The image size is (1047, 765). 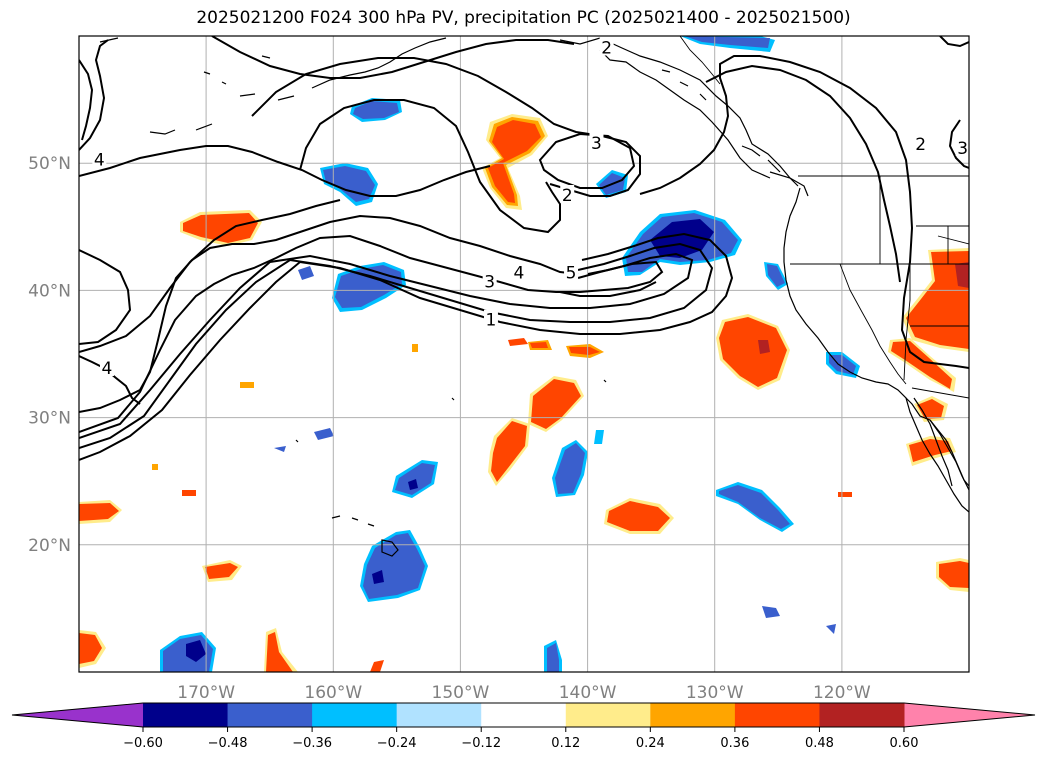 What do you see at coordinates (481, 743) in the screenshot?
I see `colorbar-tick-label: −0.12` at bounding box center [481, 743].